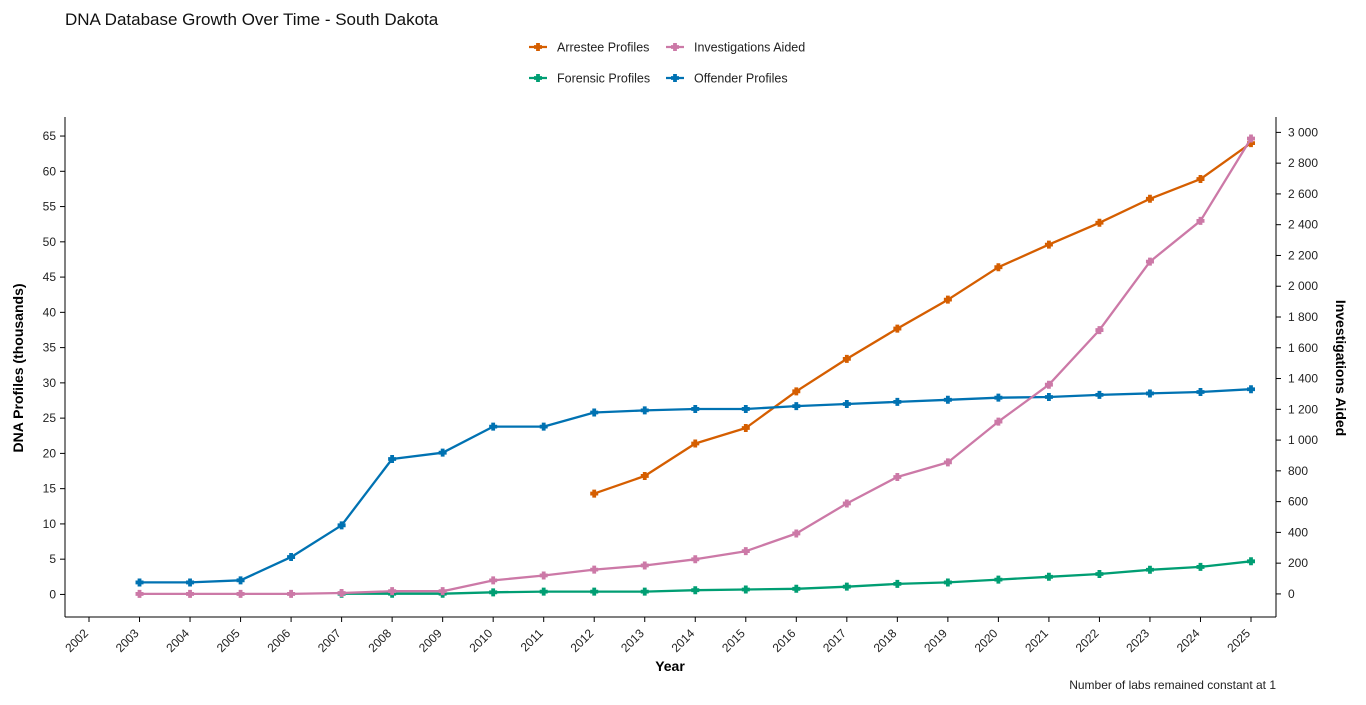 The width and height of the screenshot is (1366, 705). Describe the element at coordinates (1048, 576) in the screenshot. I see `point-forensic-profiles-2021` at that location.